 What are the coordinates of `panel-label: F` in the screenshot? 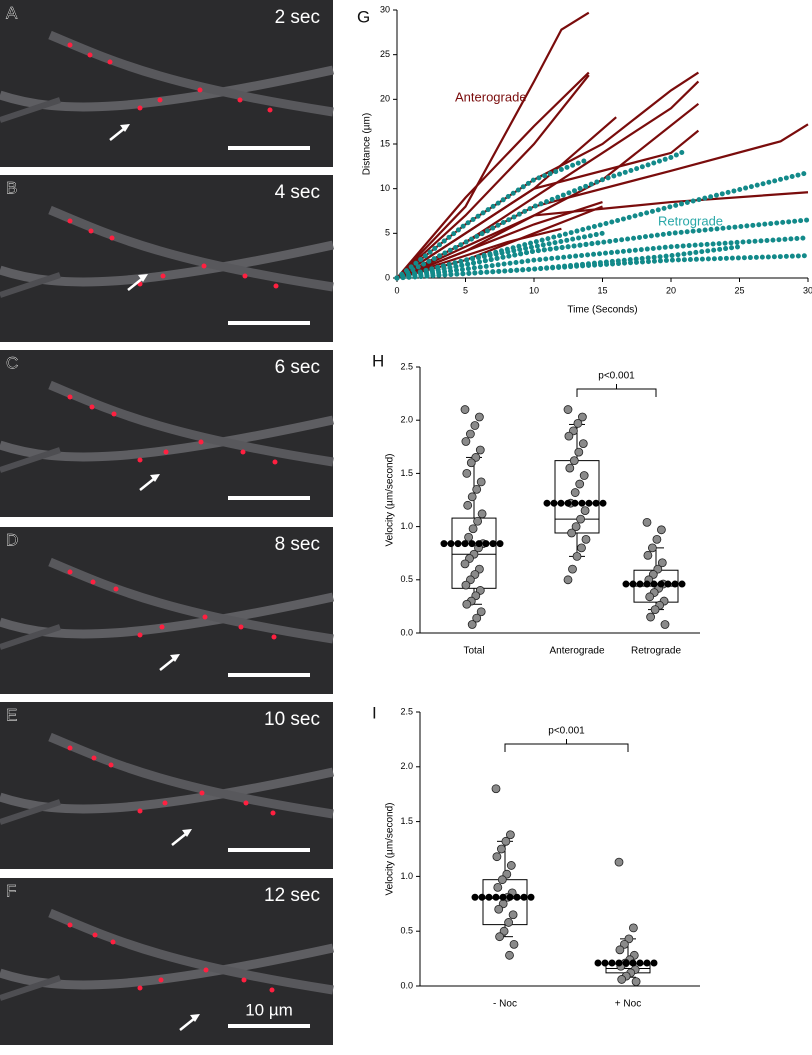 It's located at (11, 890).